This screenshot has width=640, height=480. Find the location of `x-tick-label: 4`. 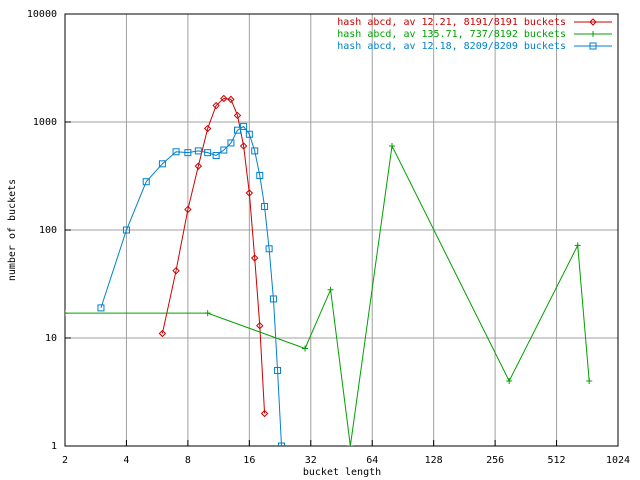

x-tick-label: 4 is located at coordinates (126, 460).